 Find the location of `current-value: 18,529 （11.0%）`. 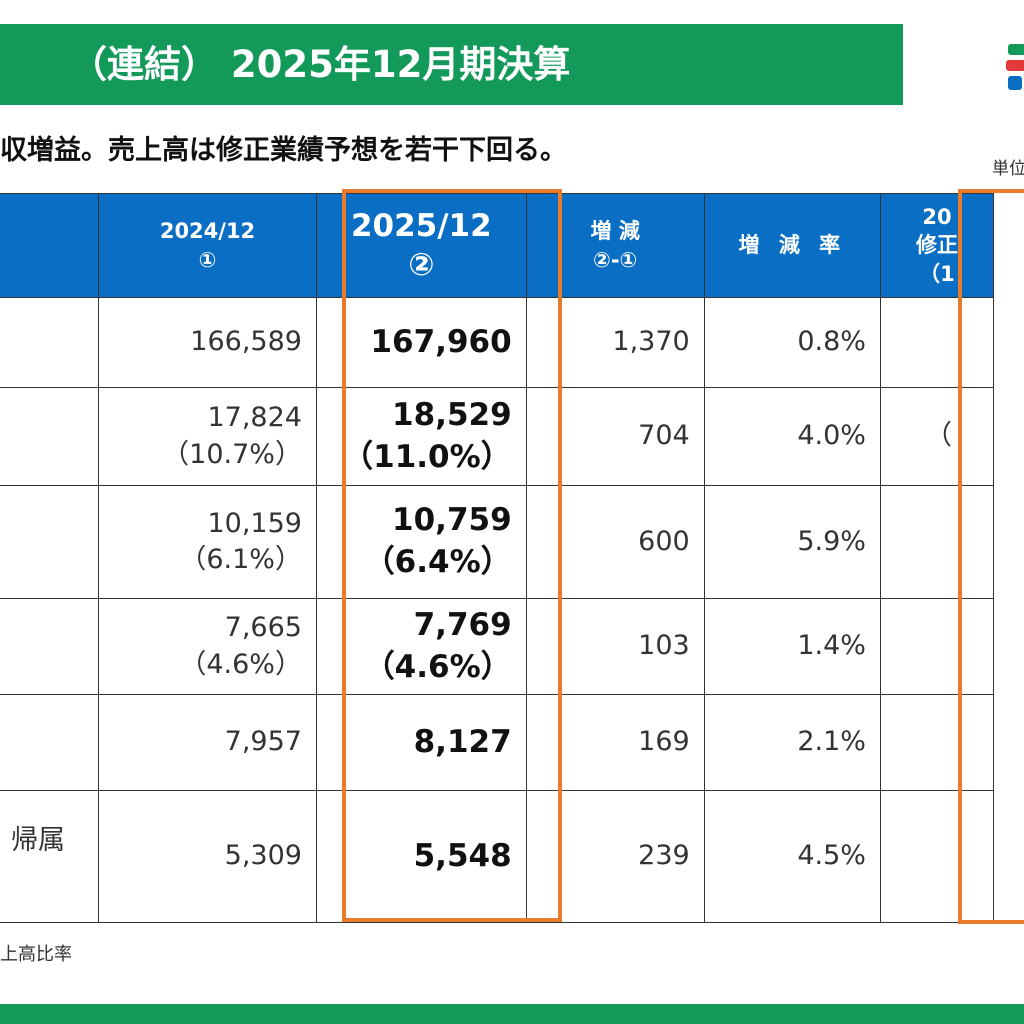

current-value: 18,529 （11.0%） is located at coordinates (421, 436).